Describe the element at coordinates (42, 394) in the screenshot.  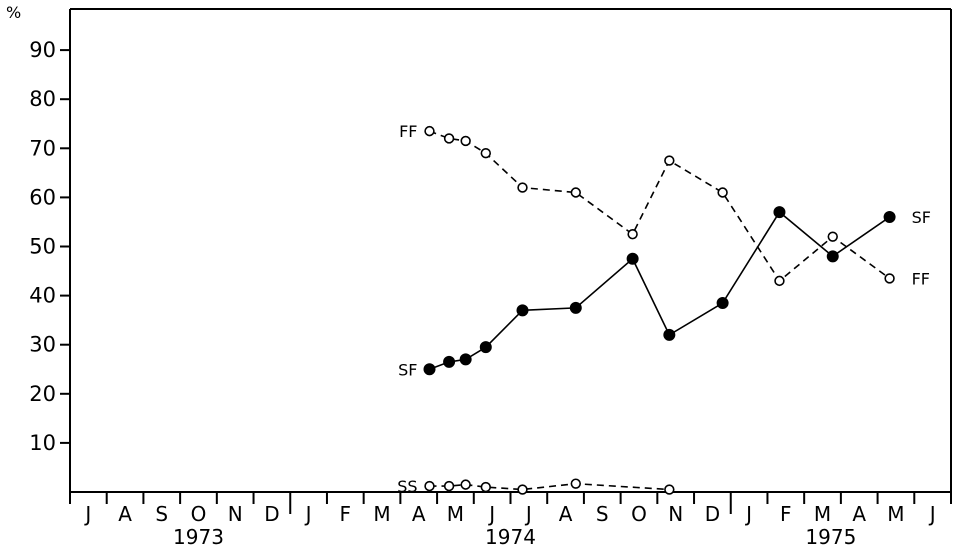
I see `y-tick-label: 20` at that location.